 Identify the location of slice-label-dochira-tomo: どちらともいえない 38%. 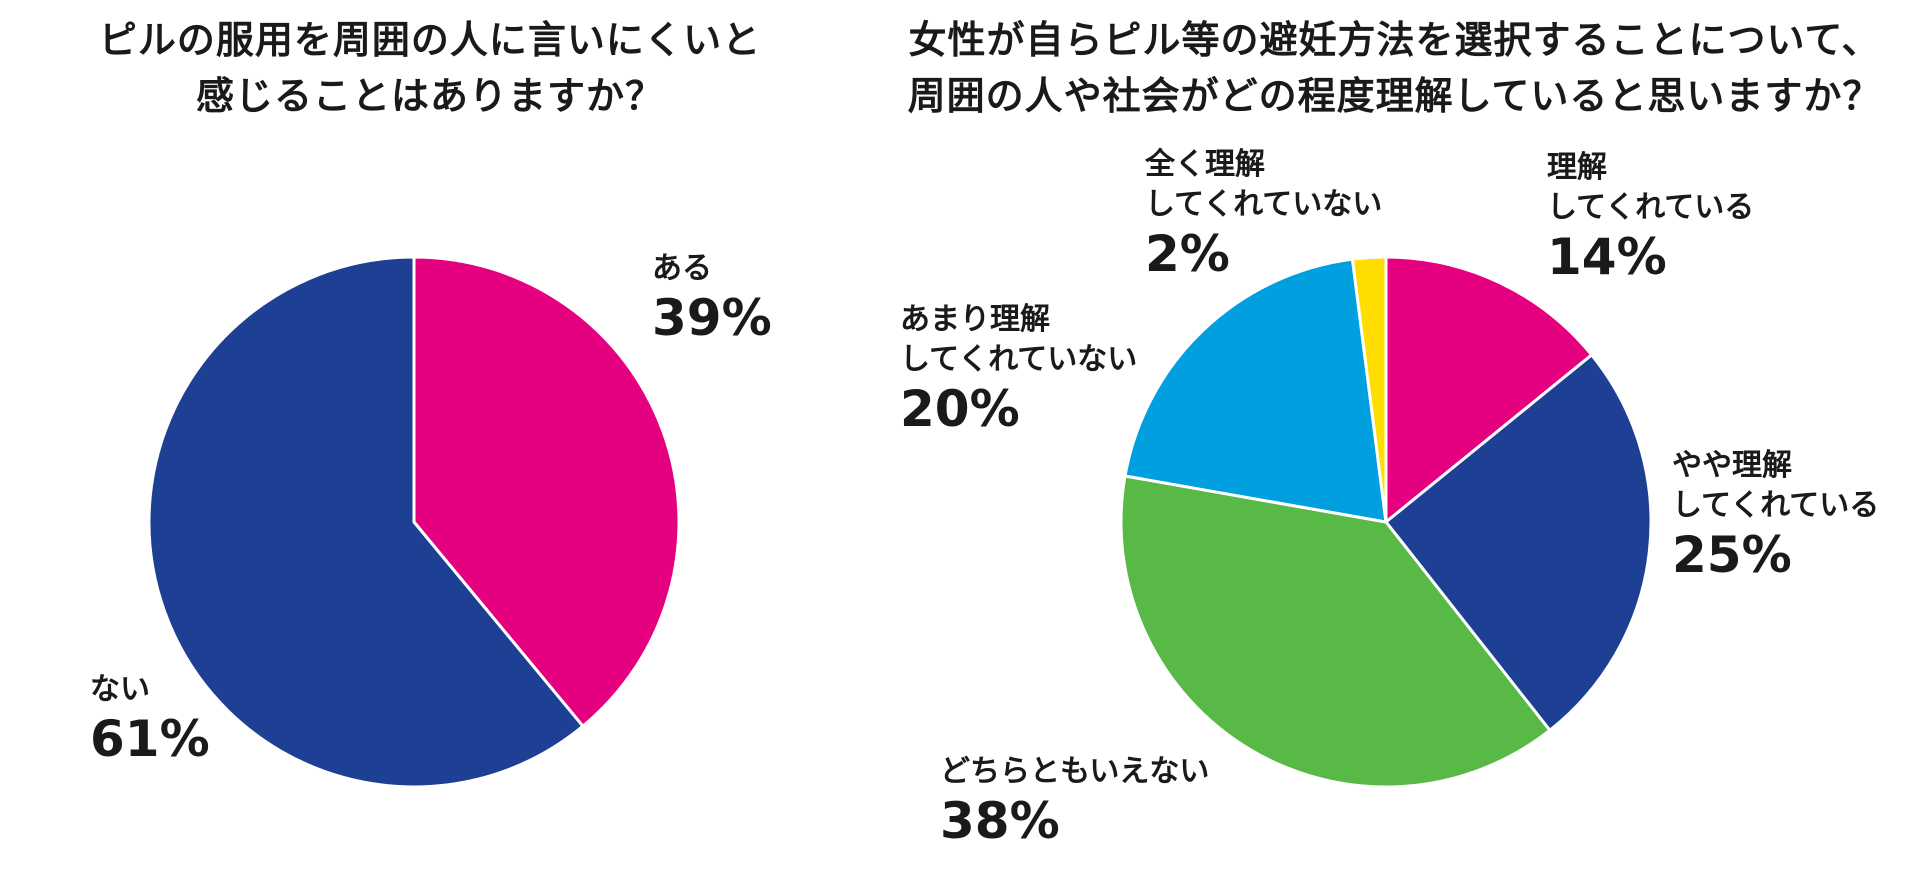
(1074, 801).